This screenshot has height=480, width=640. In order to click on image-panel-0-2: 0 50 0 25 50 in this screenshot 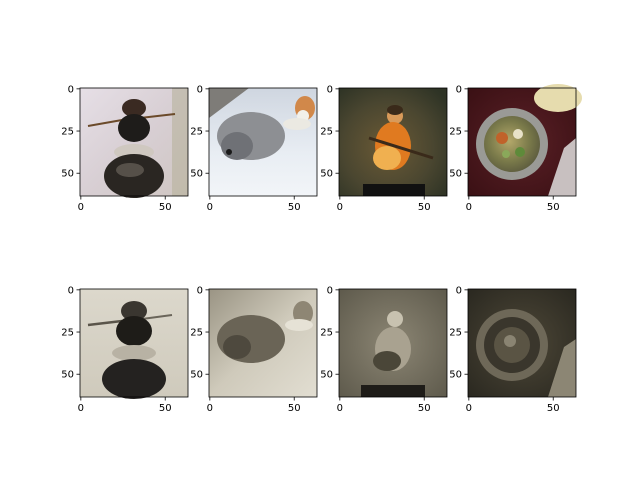, I will do `click(384, 148)`.